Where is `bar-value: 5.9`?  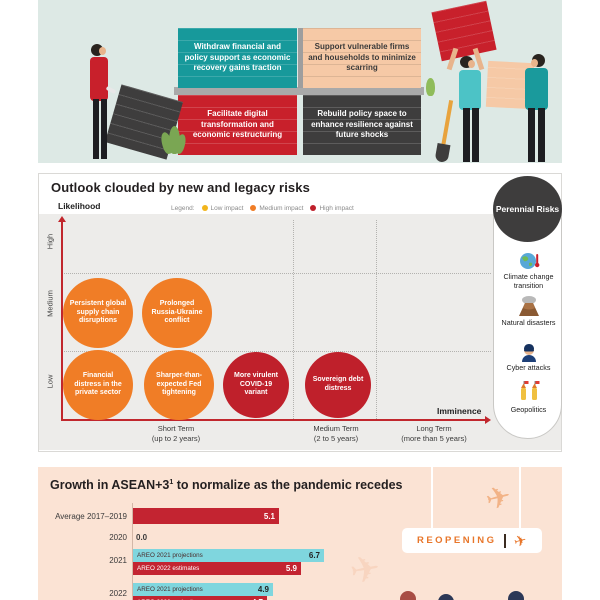 bar-value: 5.9 is located at coordinates (291, 568).